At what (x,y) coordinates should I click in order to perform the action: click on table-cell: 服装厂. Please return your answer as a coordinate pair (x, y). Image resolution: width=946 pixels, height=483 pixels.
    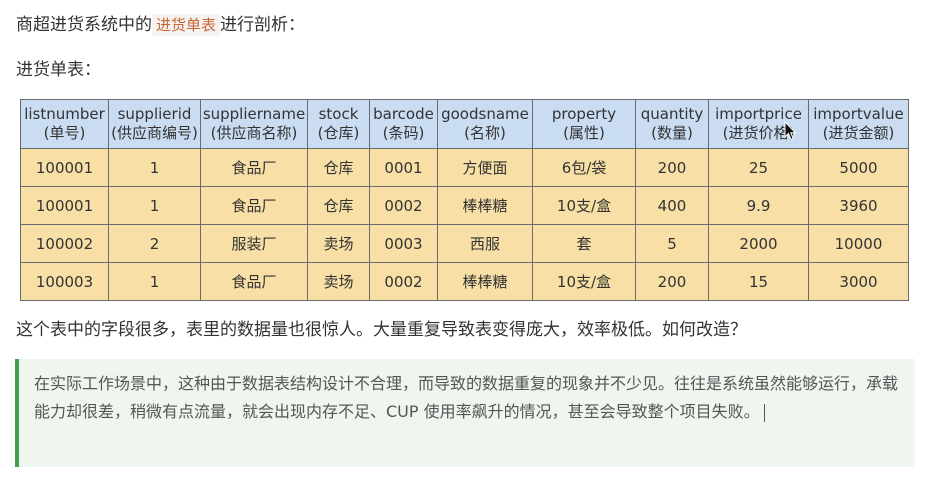
    Looking at the image, I should click on (254, 243).